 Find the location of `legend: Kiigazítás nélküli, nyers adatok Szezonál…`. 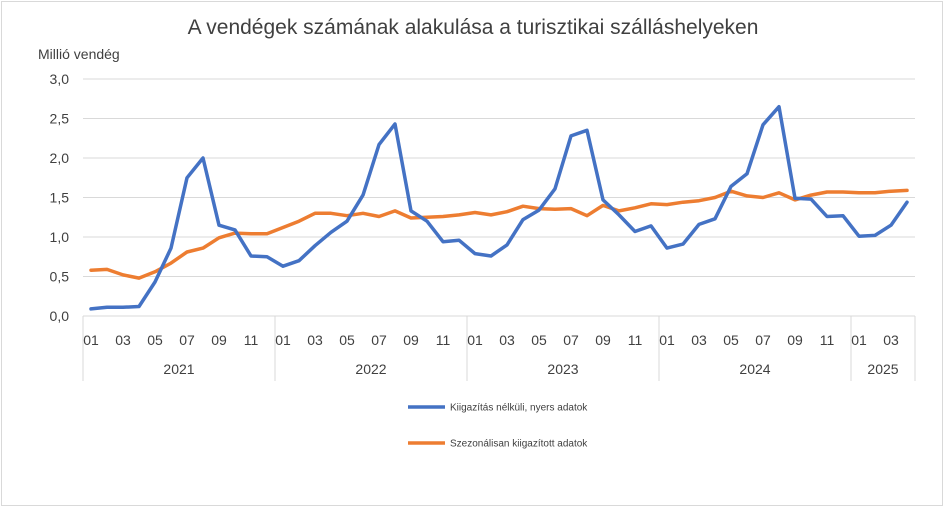

legend: Kiigazítás nélküli, nyers adatok Szezonál… is located at coordinates (498, 426).